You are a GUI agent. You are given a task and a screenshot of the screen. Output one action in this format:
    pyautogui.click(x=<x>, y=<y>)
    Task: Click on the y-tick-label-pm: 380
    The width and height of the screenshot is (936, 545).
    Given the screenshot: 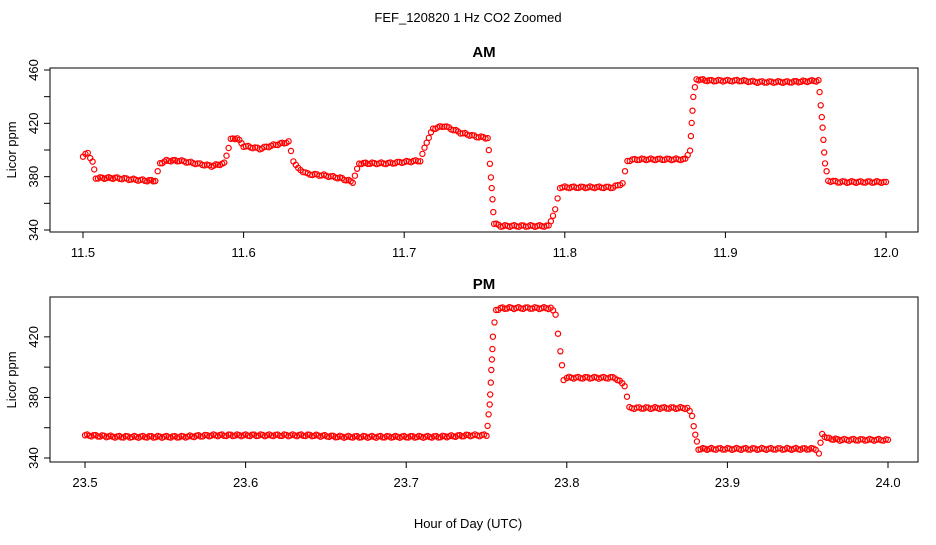 What is the action you would take?
    pyautogui.click(x=33, y=398)
    